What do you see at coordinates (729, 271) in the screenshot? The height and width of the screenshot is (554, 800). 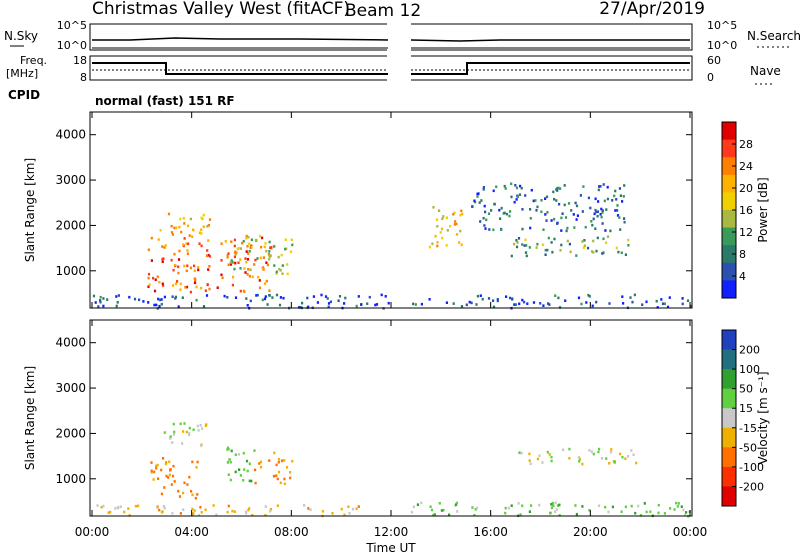 I see `power-colorbar-swatch` at bounding box center [729, 271].